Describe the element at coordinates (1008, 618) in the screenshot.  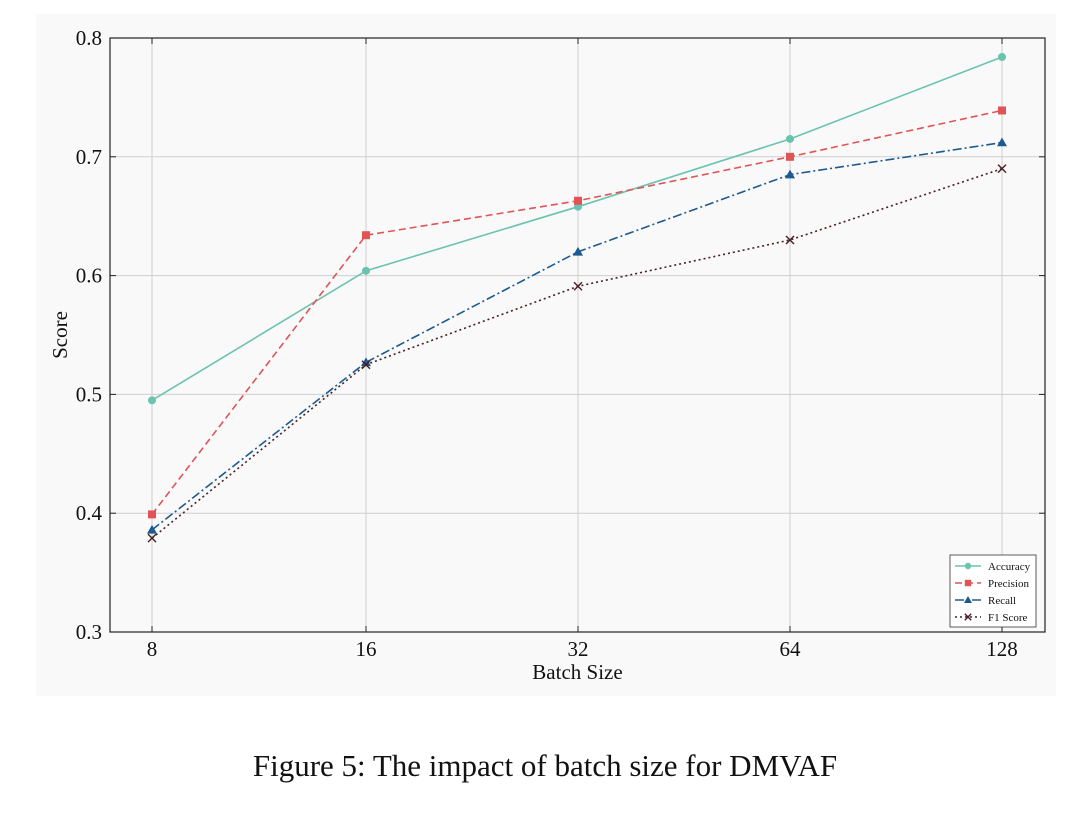
I see `legend-label: F1 Score` at that location.